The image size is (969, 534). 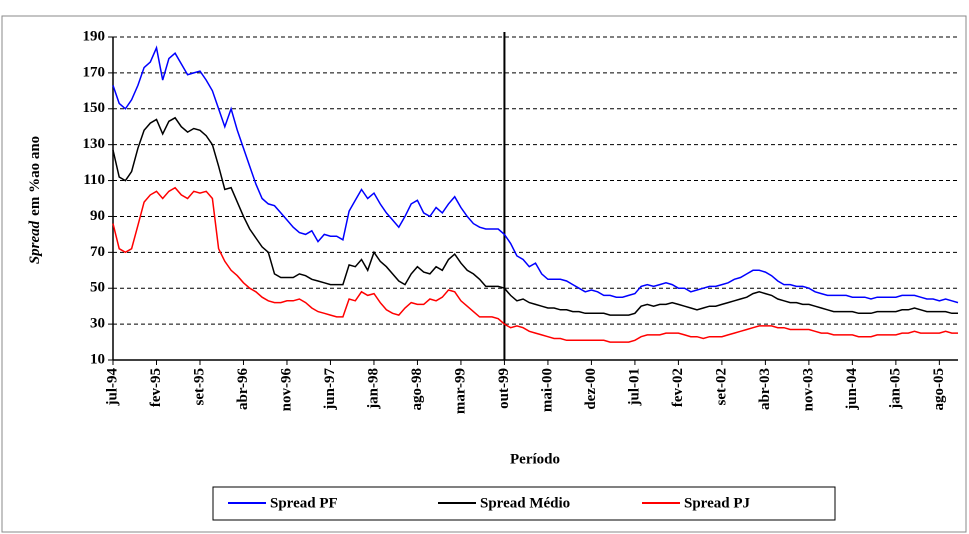 What do you see at coordinates (304, 503) in the screenshot?
I see `legend-label: Spread PF` at bounding box center [304, 503].